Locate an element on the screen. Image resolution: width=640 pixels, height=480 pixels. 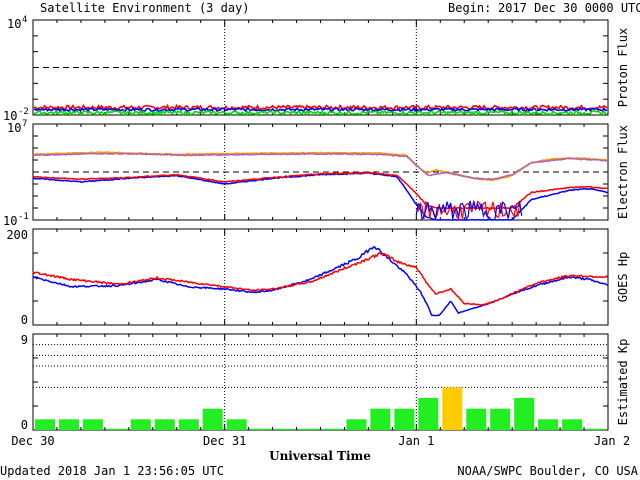
x-tick-label: Dec 31 is located at coordinates (224, 441).